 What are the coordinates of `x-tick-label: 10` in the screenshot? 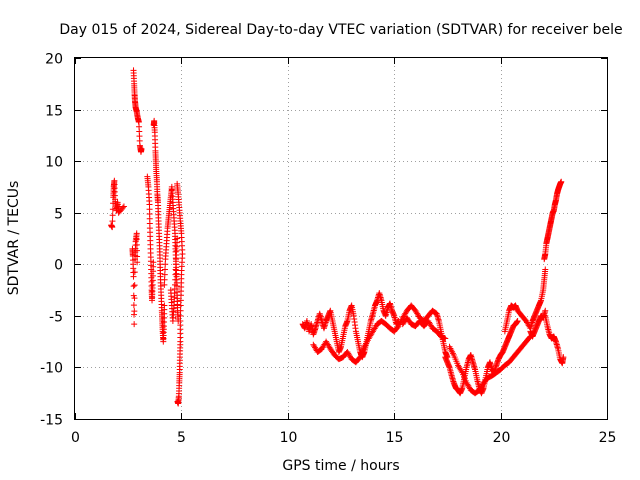 It's located at (289, 438).